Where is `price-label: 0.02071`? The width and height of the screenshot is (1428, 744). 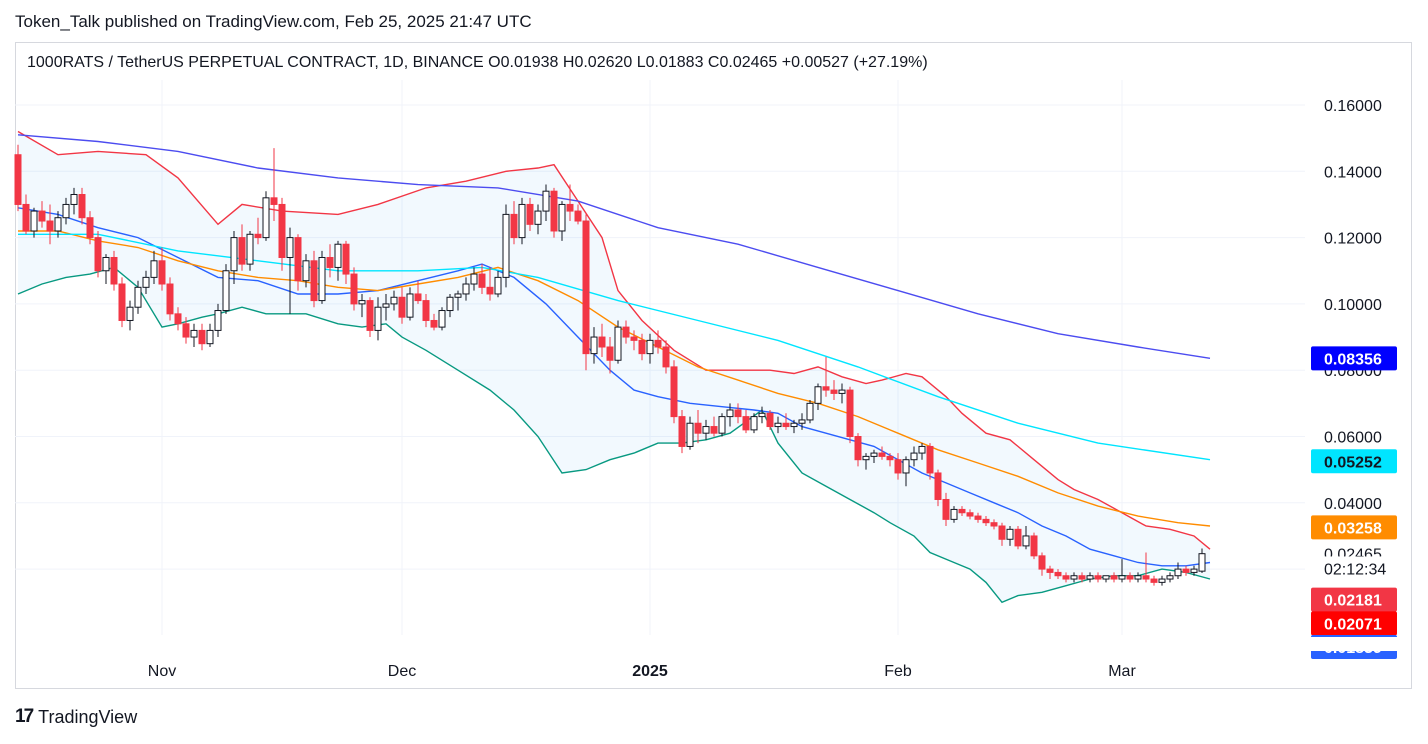 price-label: 0.02071 is located at coordinates (1354, 623).